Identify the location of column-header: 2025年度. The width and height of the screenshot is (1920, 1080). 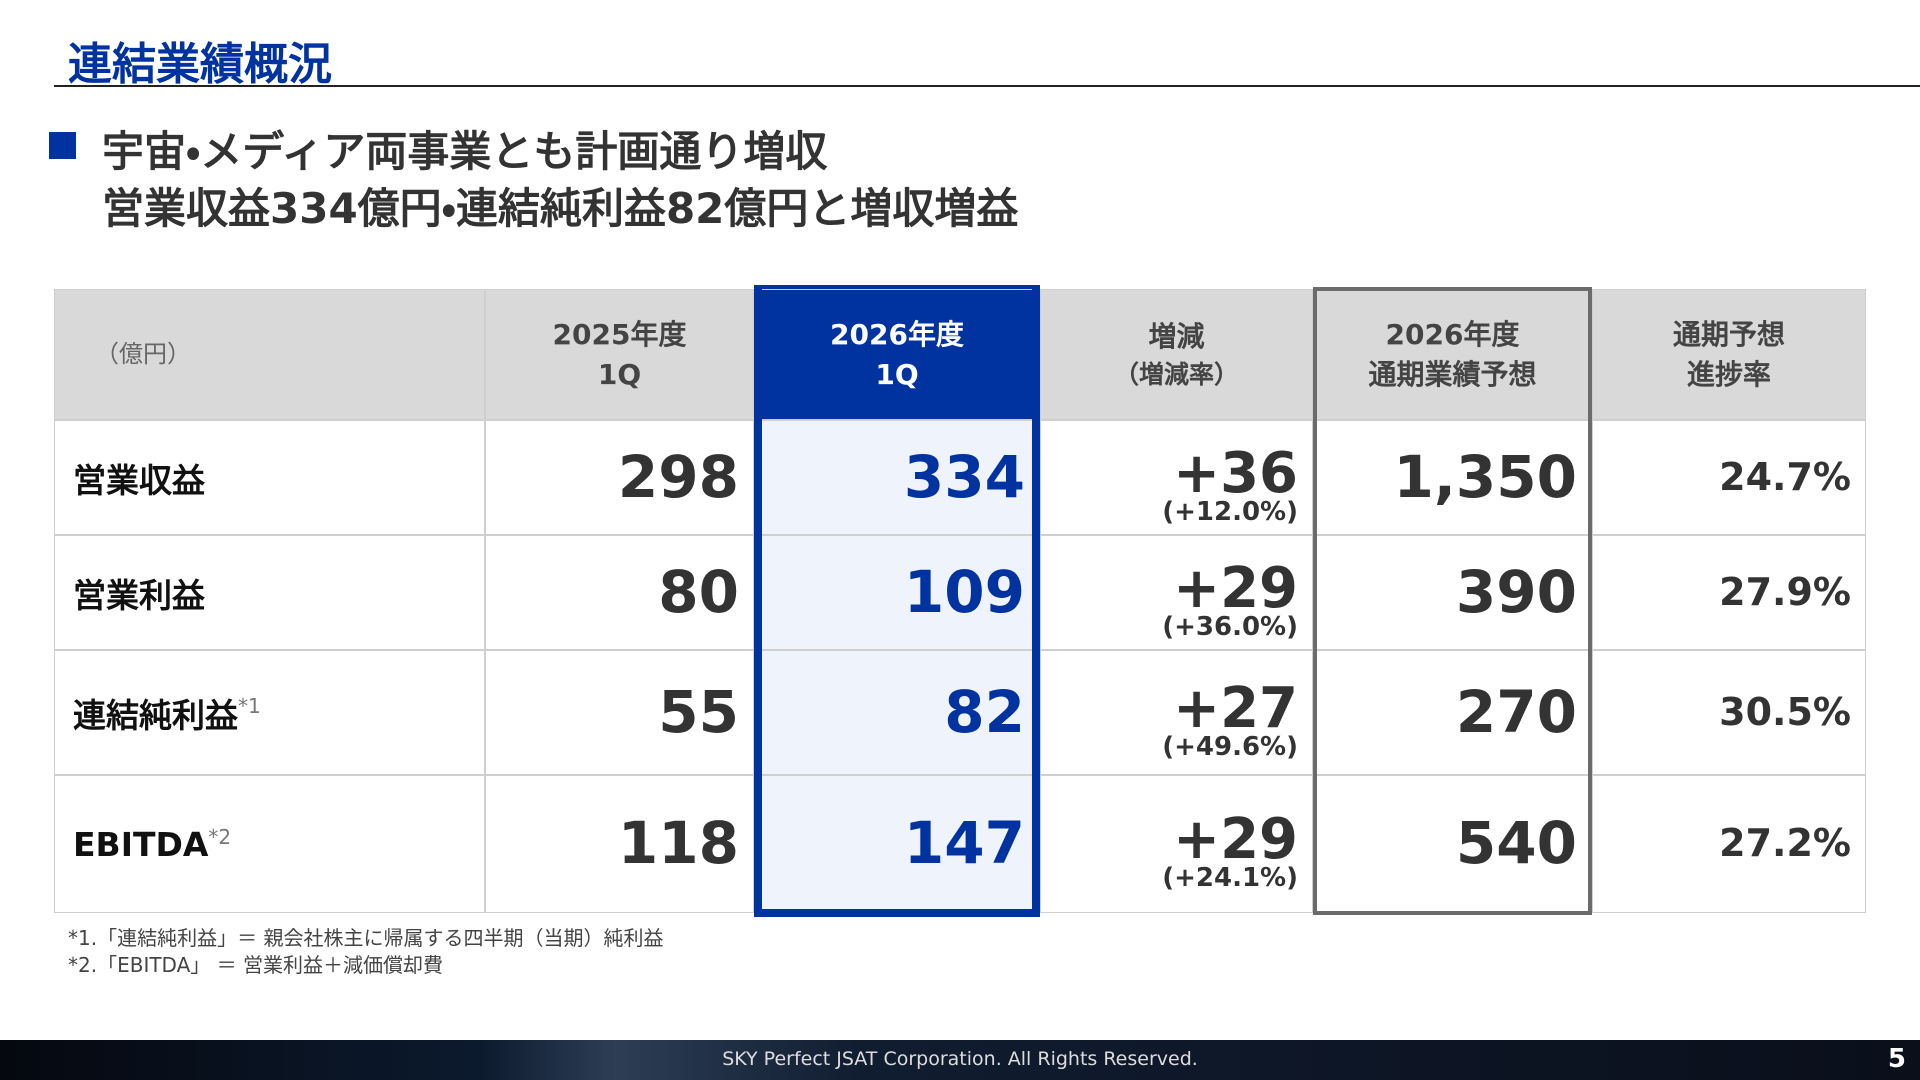
(619, 335).